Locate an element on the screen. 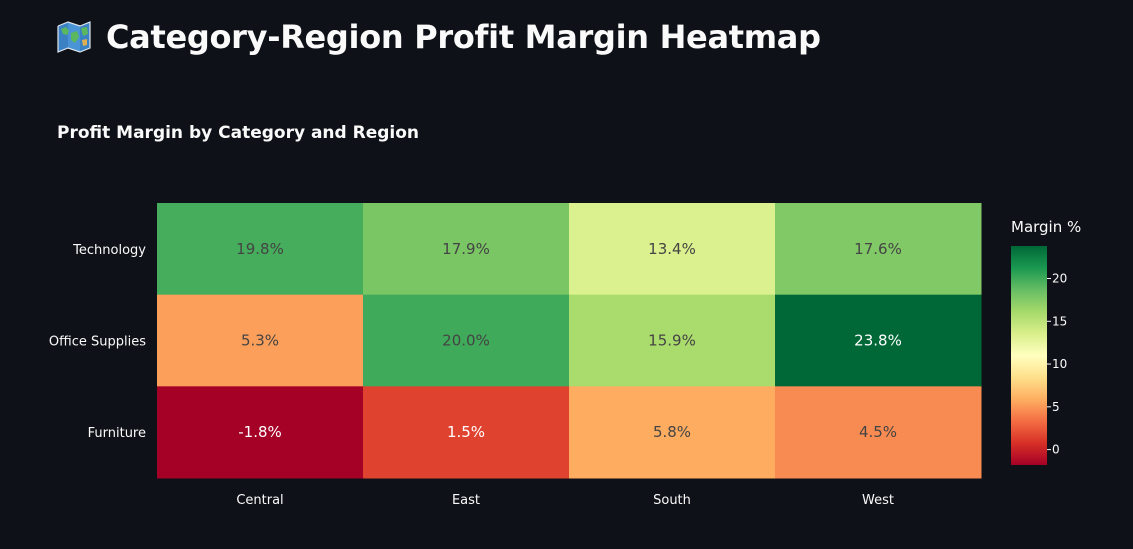 The height and width of the screenshot is (549, 1133). cell-label: 4.5% is located at coordinates (878, 432).